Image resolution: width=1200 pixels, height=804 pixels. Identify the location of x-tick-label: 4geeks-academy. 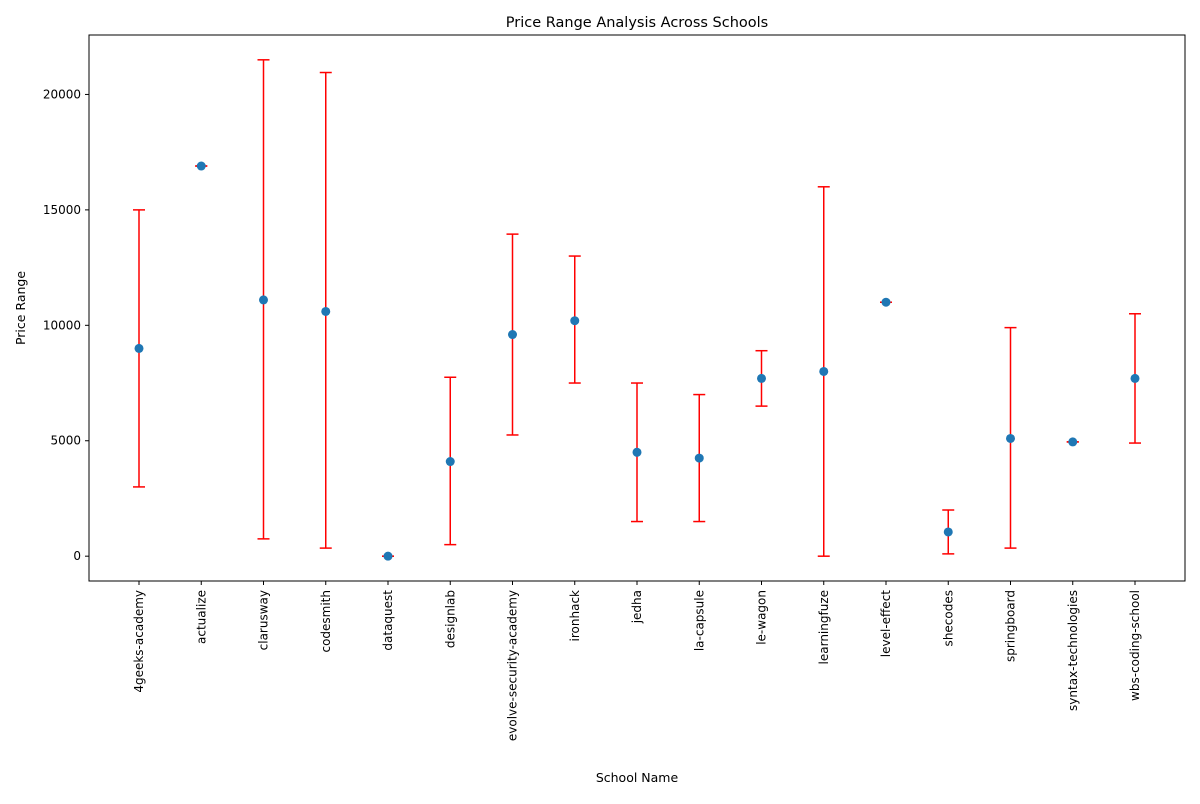
(139, 641).